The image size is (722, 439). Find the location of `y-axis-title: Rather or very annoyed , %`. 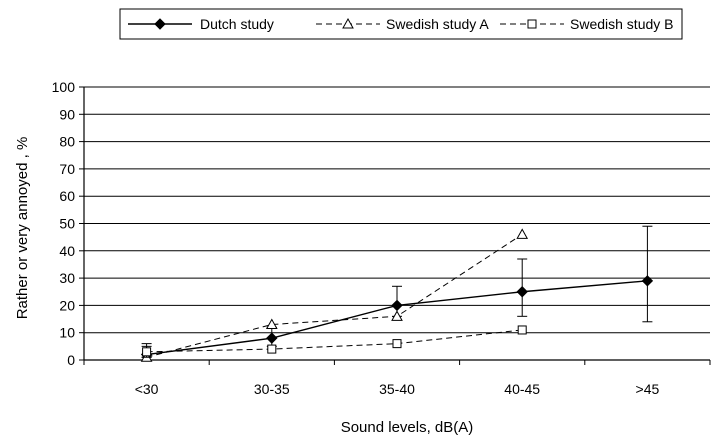

y-axis-title: Rather or very annoyed , % is located at coordinates (22, 228).